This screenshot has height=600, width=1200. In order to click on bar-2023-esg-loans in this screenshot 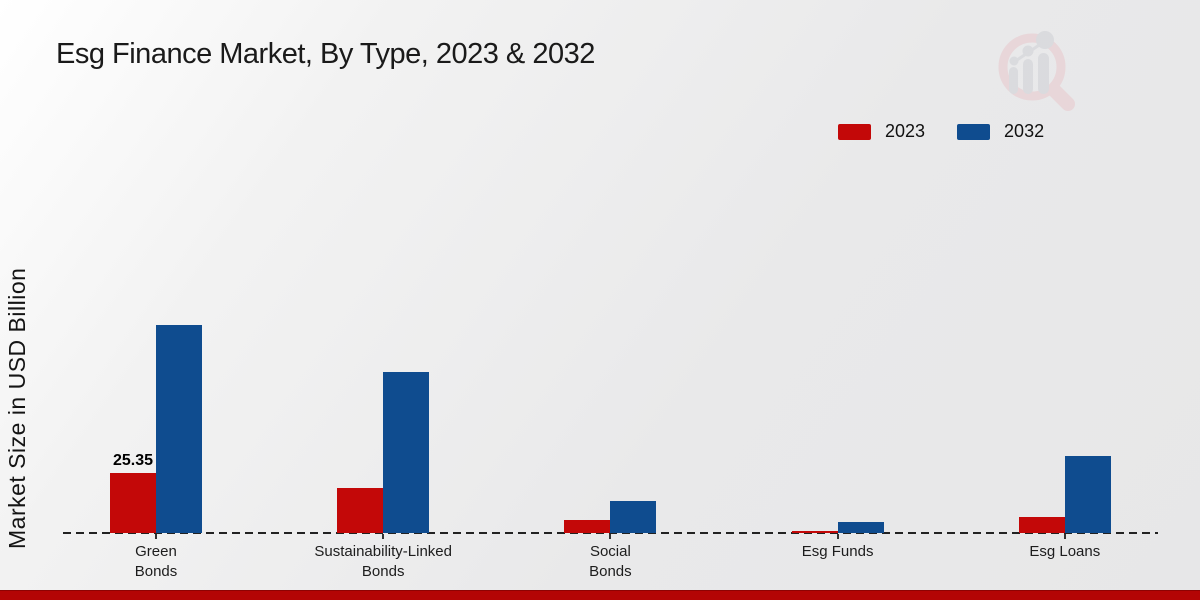, I will do `click(1041, 525)`.